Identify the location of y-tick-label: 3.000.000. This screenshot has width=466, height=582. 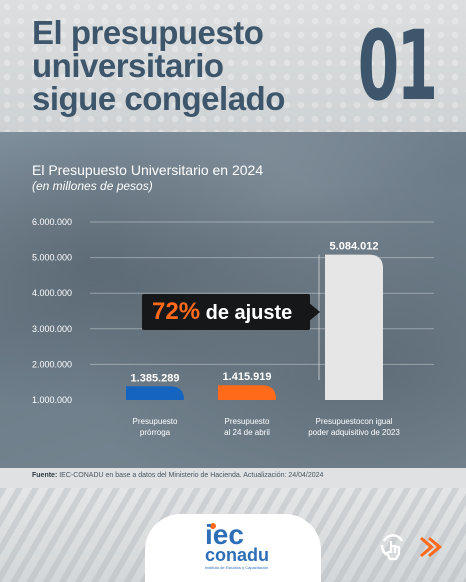
(52, 329).